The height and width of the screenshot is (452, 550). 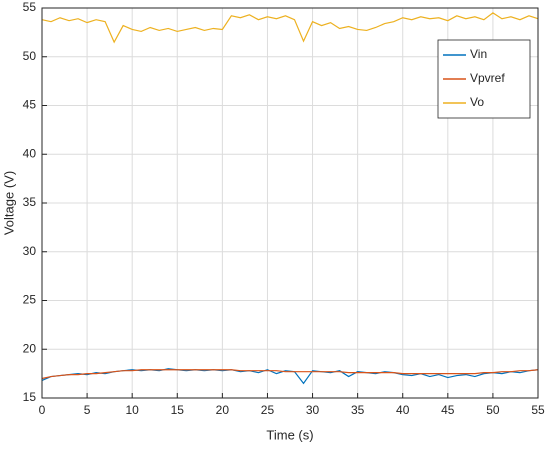 I want to click on x-tick-label: 55, so click(x=538, y=410).